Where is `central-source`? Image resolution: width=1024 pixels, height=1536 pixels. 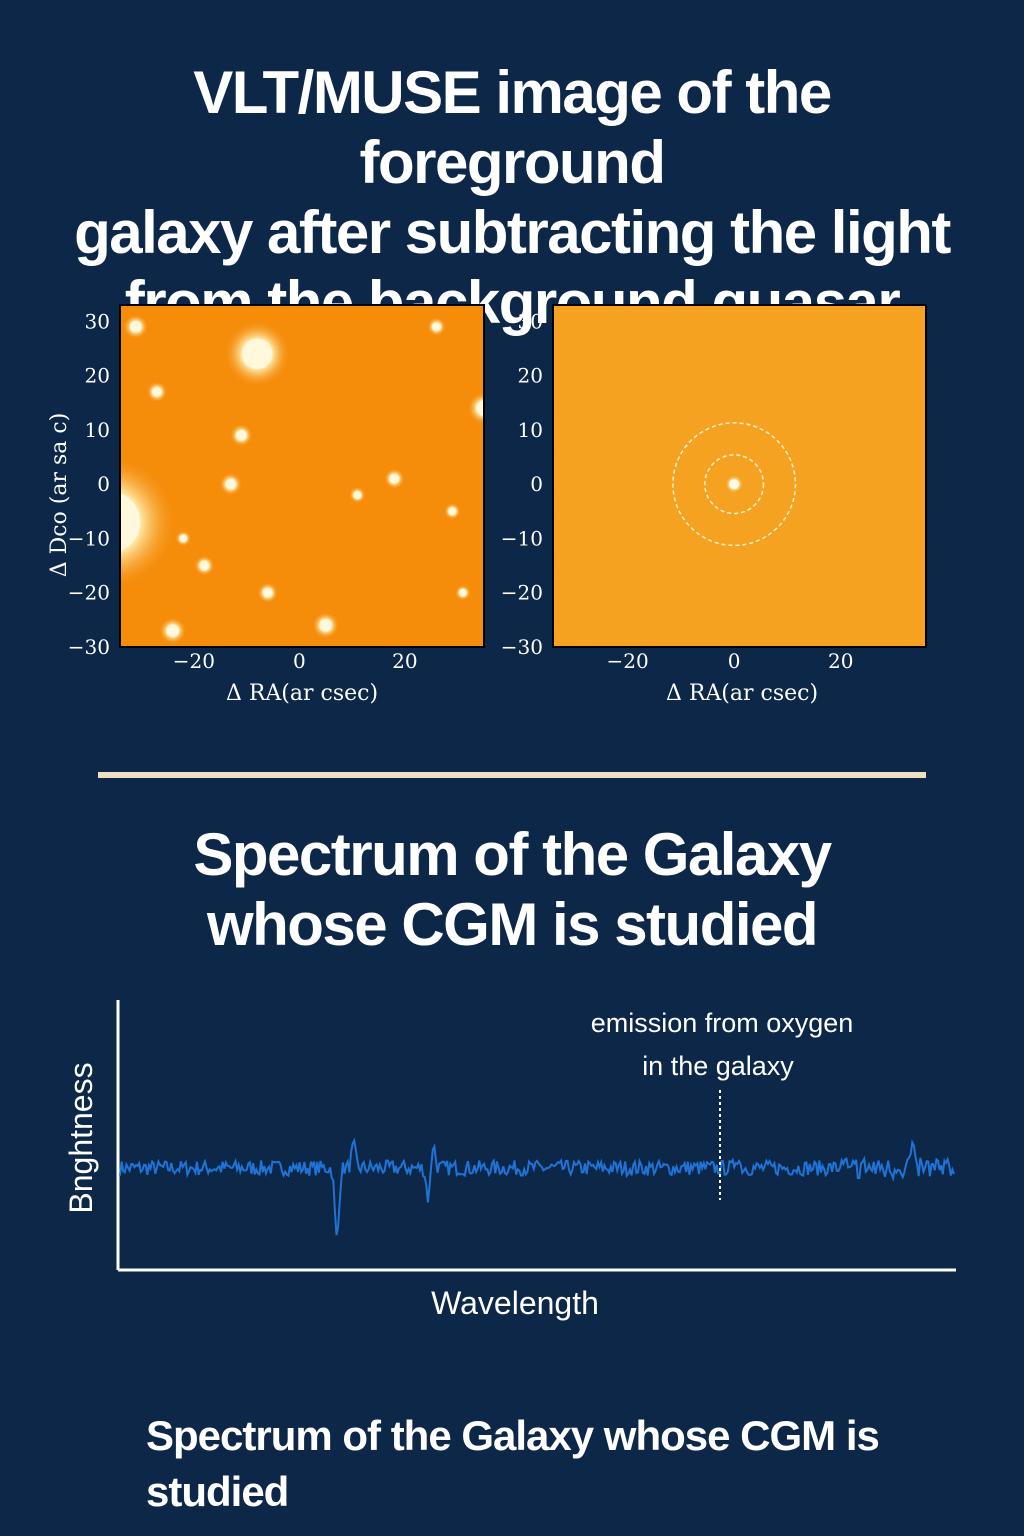 central-source is located at coordinates (734, 484).